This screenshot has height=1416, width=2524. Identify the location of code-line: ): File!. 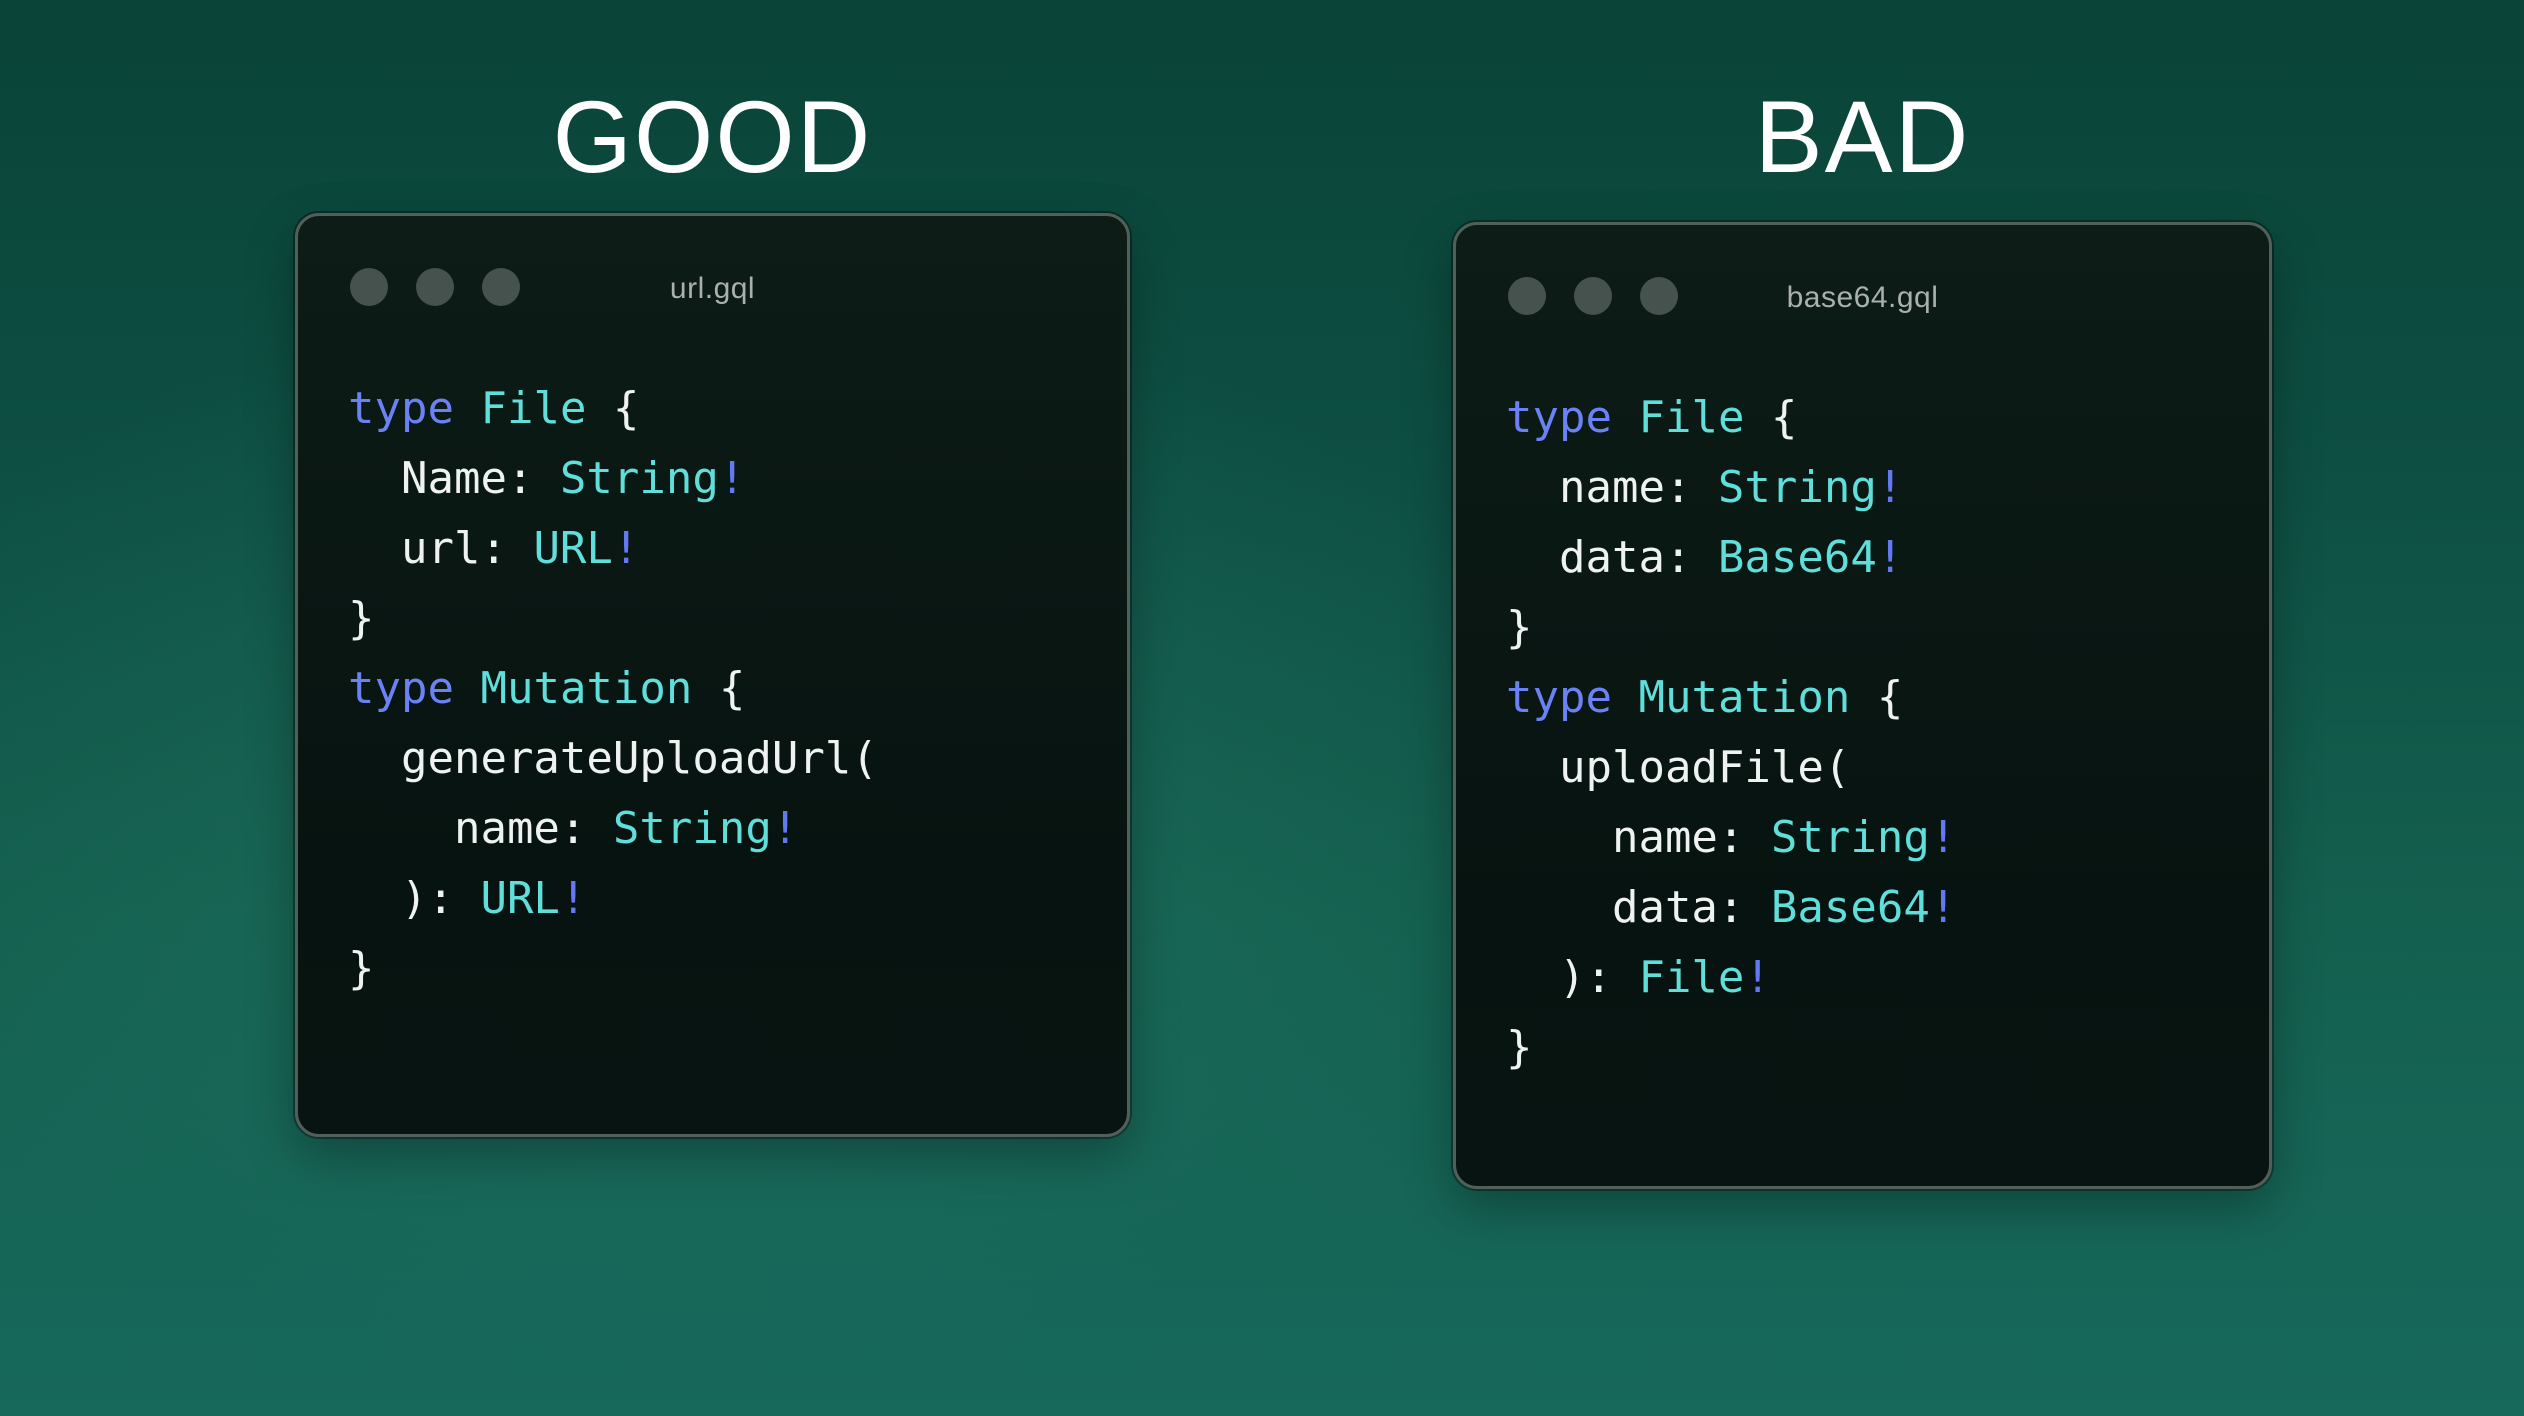
(1877, 978).